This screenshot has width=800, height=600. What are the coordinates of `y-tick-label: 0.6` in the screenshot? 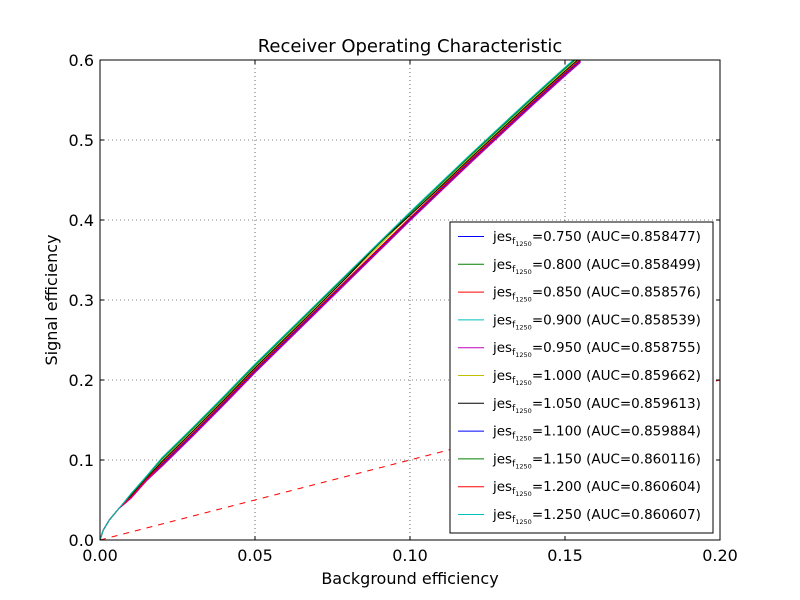 It's located at (81, 60).